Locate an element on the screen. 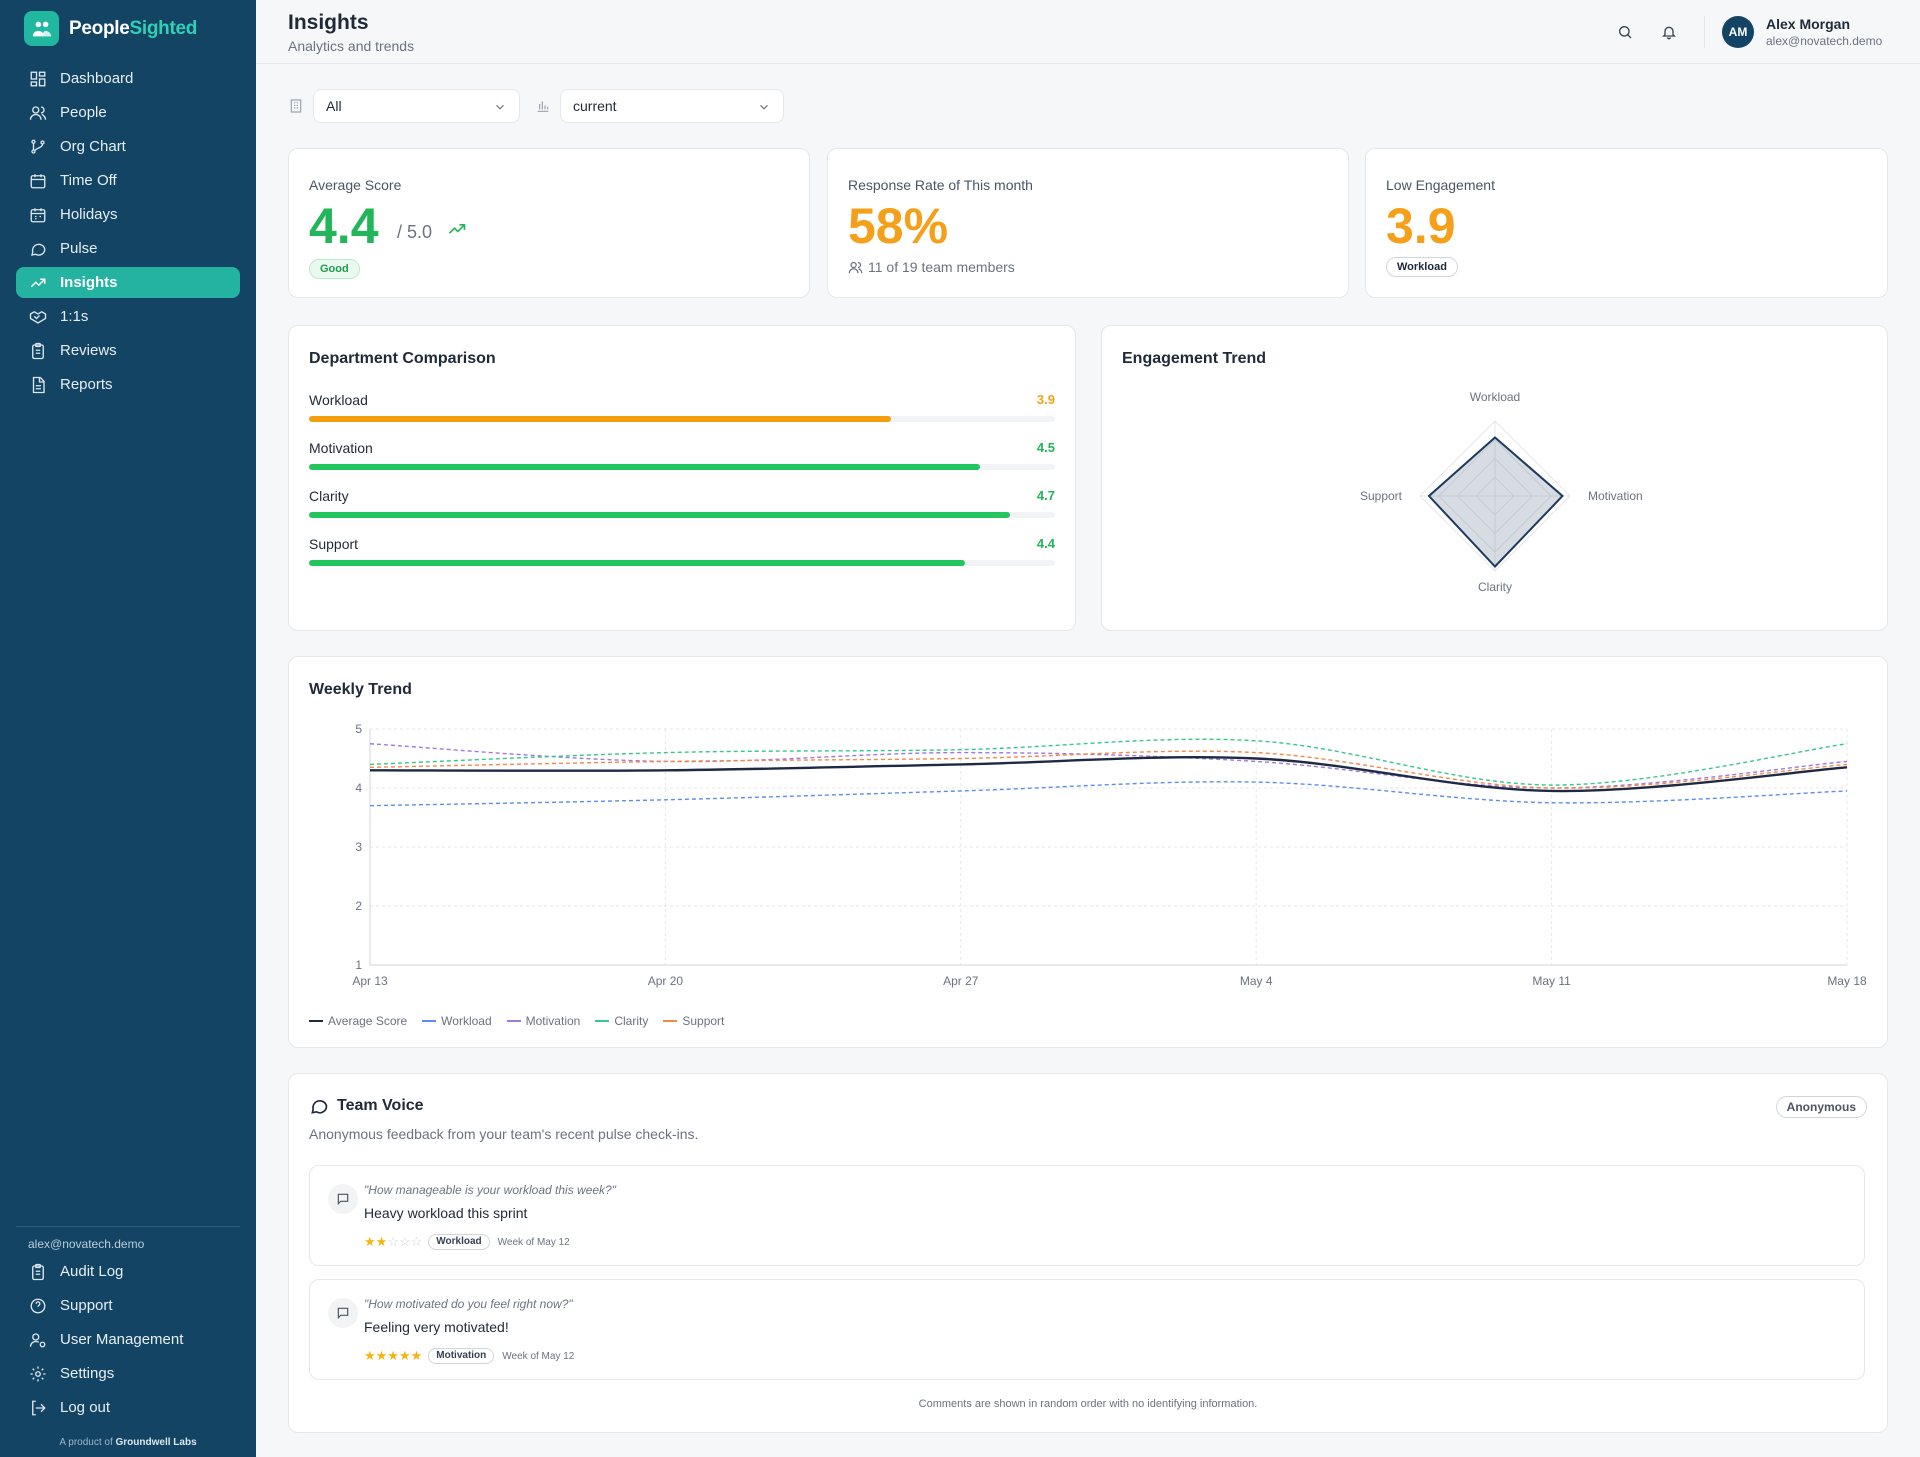 This screenshot has width=1920, height=1457. comment-question: "How motivated do you feel right now?" is located at coordinates (468, 1304).